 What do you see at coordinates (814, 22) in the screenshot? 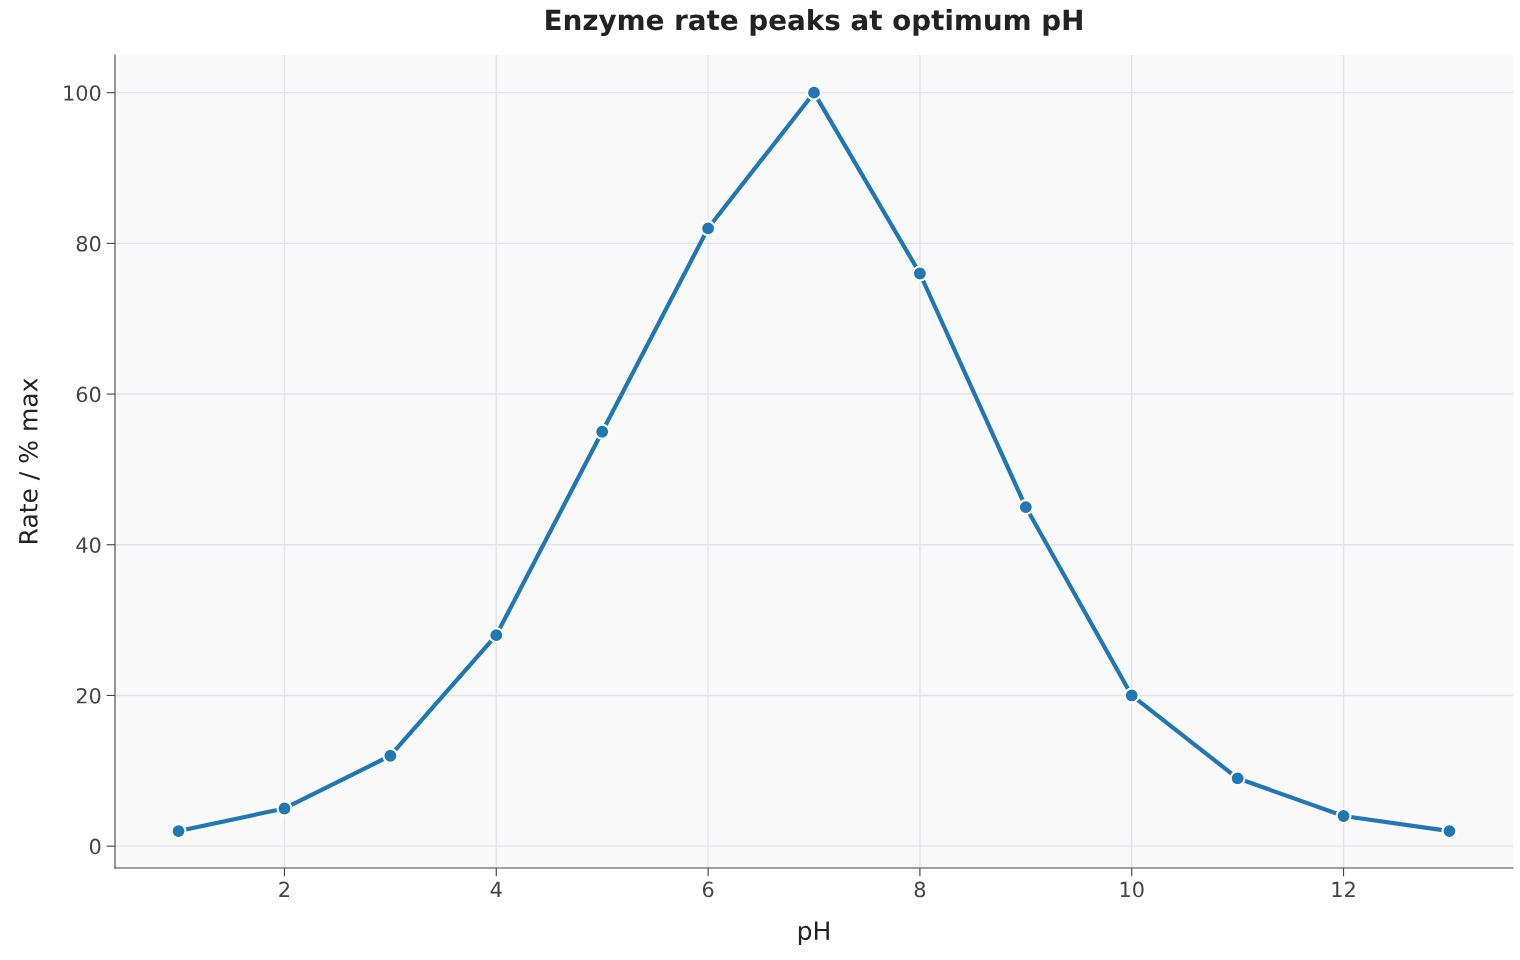
I see `chart-title: Enzyme rate peaks at optimum pH` at bounding box center [814, 22].